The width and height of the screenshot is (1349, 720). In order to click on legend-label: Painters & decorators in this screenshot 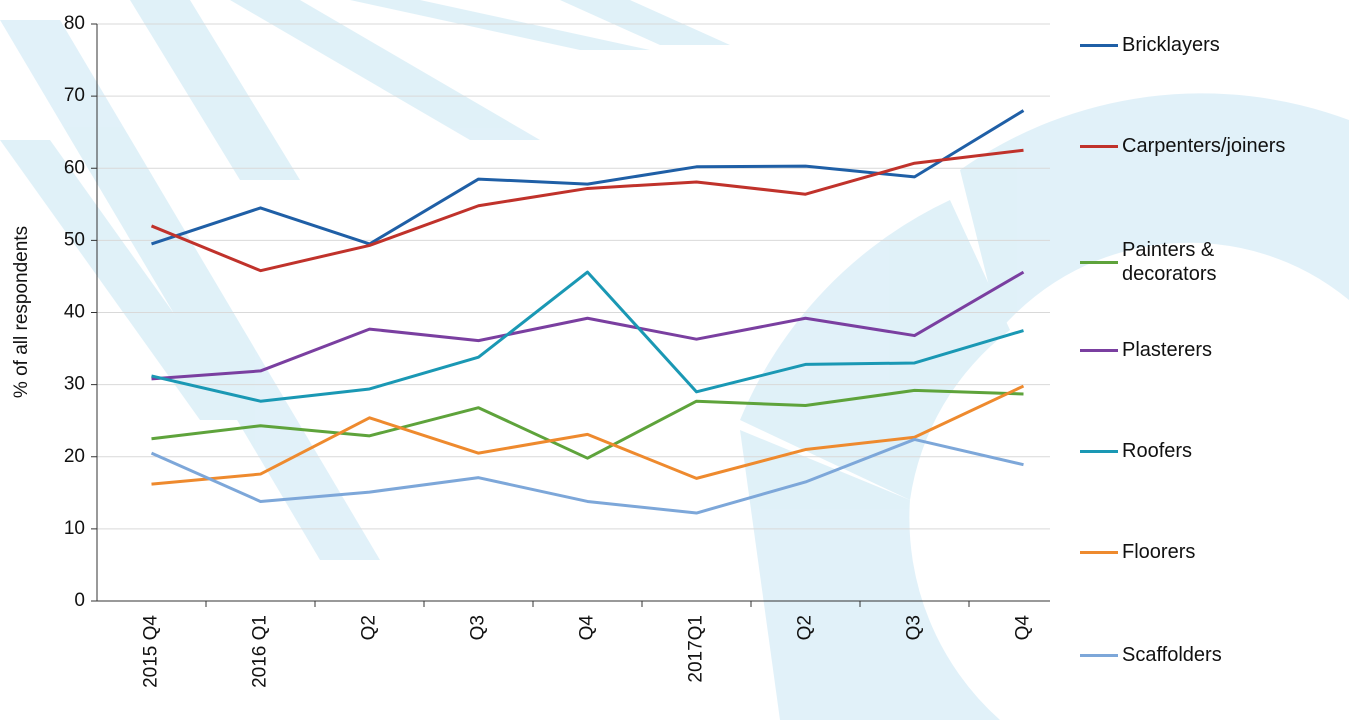, I will do `click(1169, 262)`.